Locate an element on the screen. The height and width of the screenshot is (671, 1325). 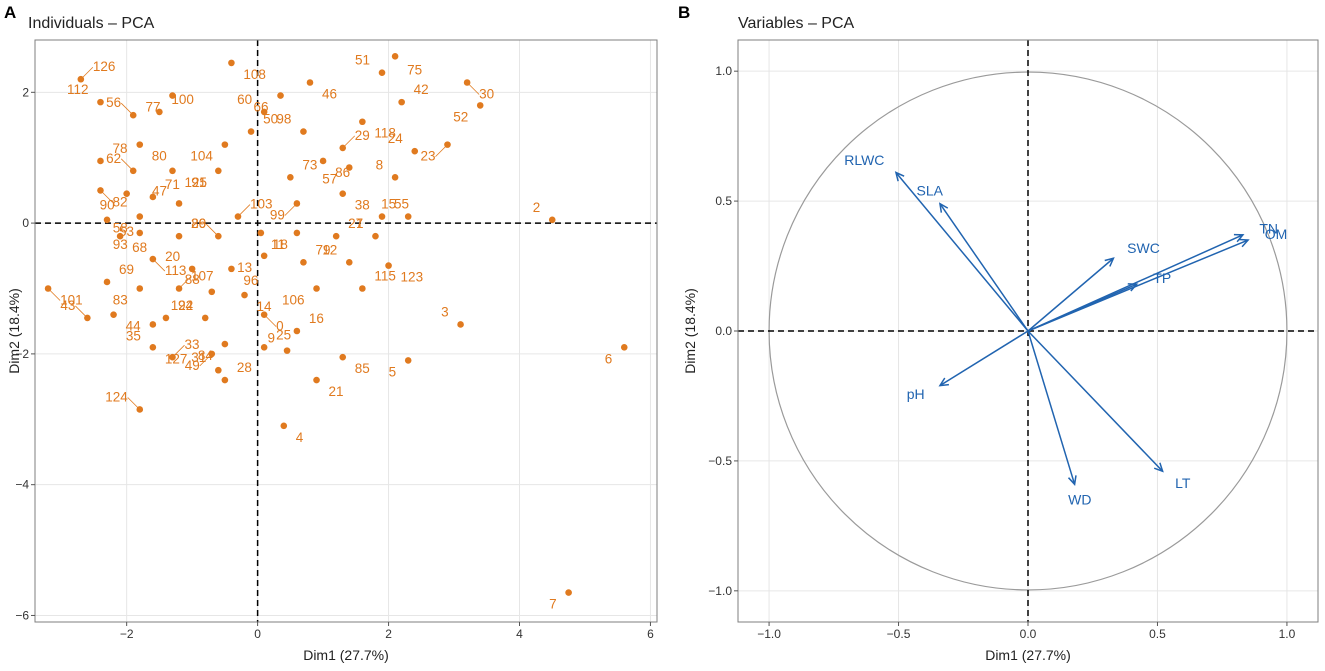
point-label-106: 106 is located at coordinates (293, 299).